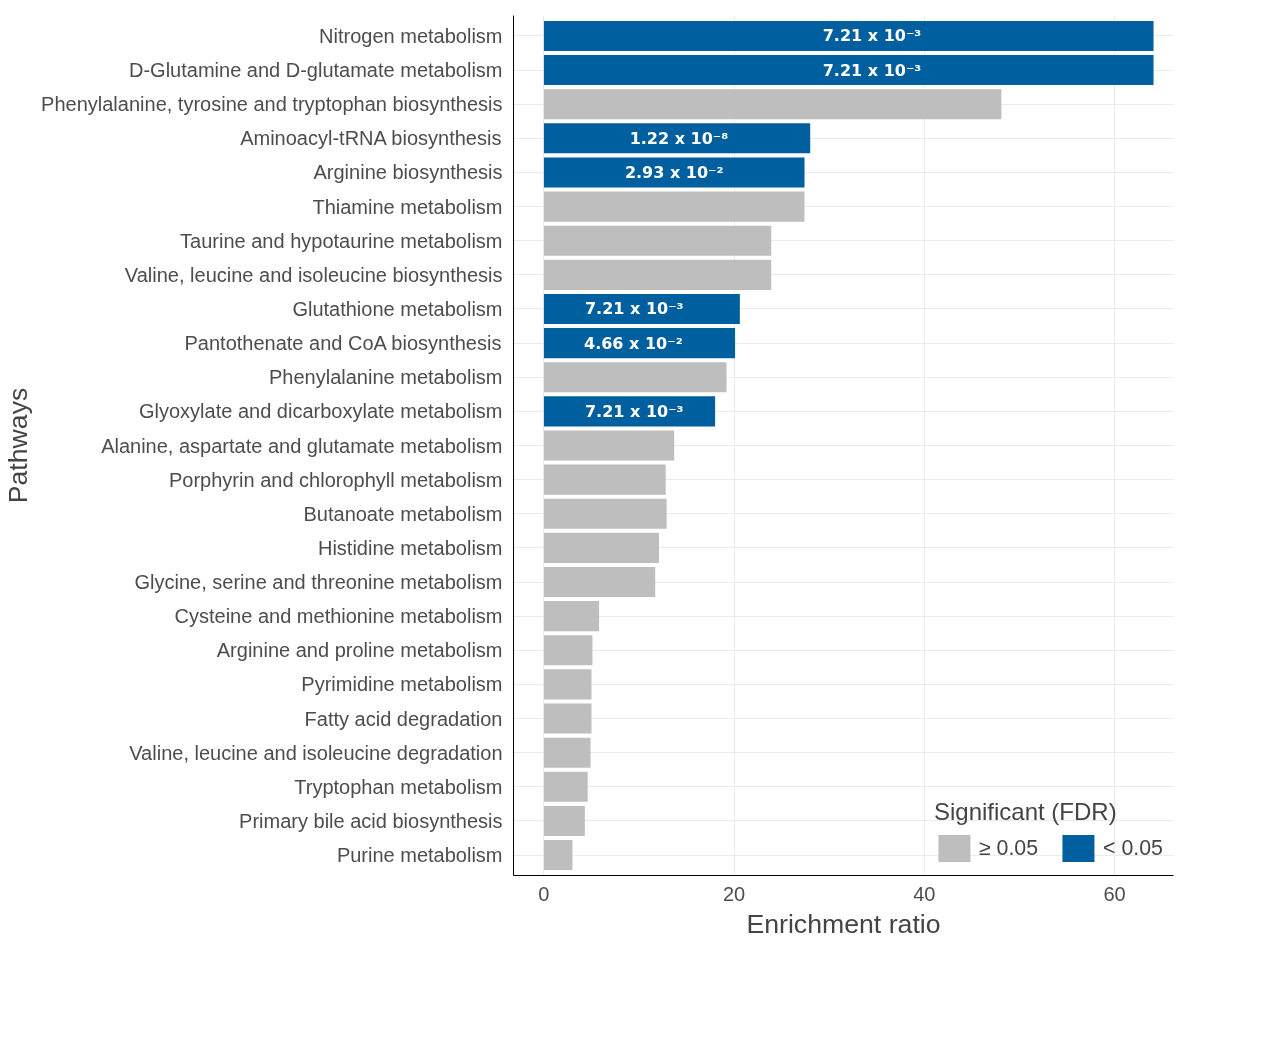 The width and height of the screenshot is (1280, 1061). What do you see at coordinates (18, 445) in the screenshot?
I see `y-axis-title: Pathways` at bounding box center [18, 445].